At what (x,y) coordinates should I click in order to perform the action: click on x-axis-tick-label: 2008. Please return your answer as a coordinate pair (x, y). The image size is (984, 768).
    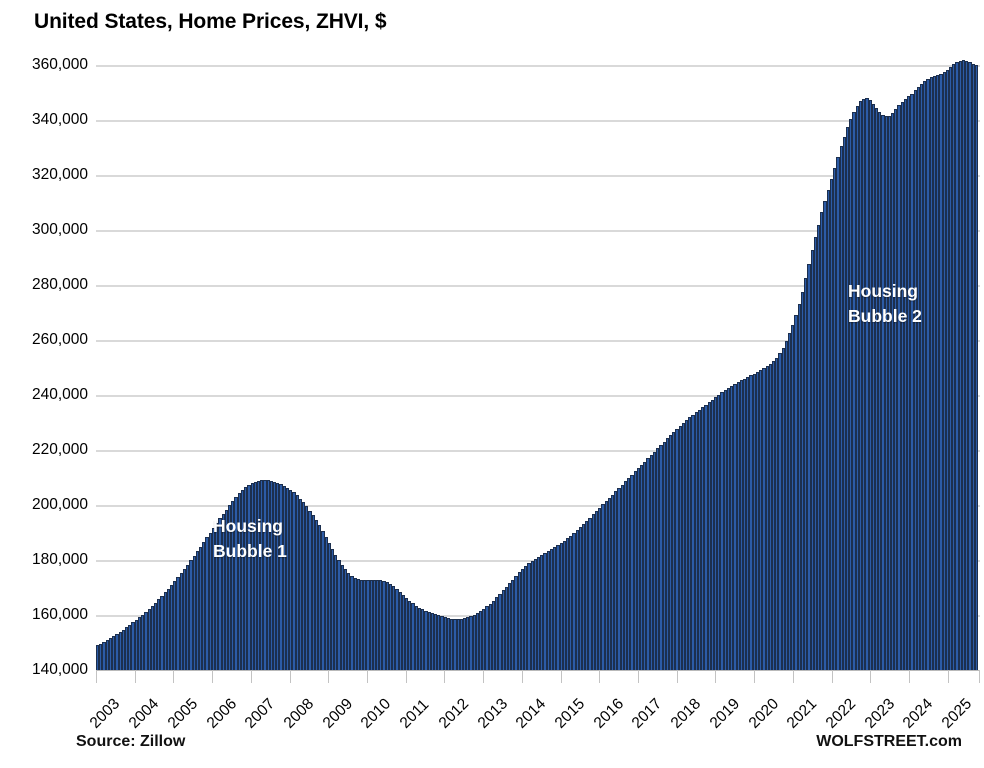
    Looking at the image, I should click on (299, 713).